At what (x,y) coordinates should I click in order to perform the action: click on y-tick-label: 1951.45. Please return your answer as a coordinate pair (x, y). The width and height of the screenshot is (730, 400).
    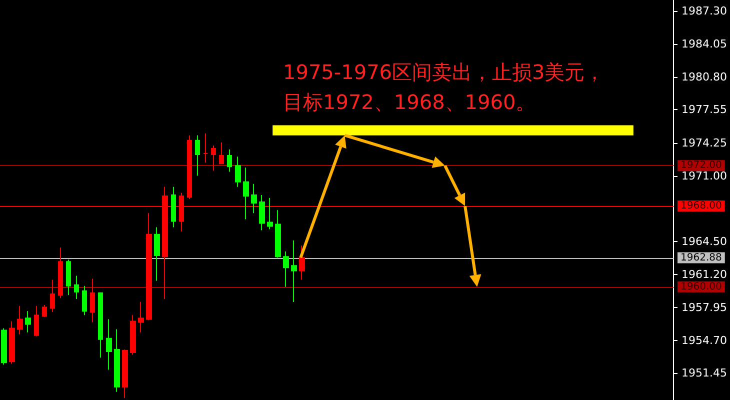
    Looking at the image, I should click on (705, 373).